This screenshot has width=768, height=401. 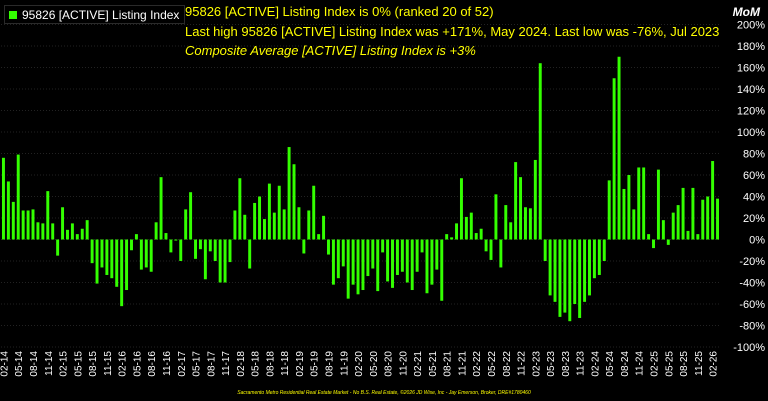 I want to click on x-tick-label: 11-19, so click(x=344, y=363).